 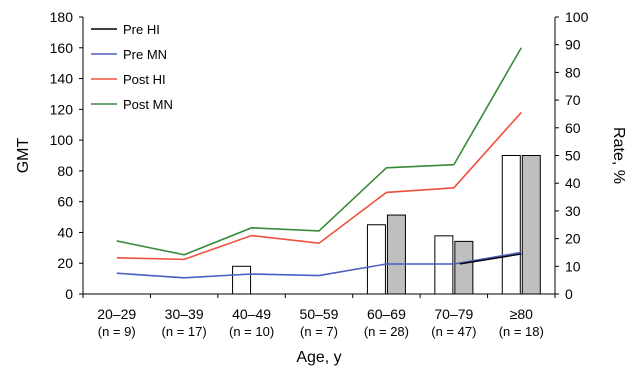 What do you see at coordinates (145, 54) in the screenshot?
I see `legend-label: Pre MN` at bounding box center [145, 54].